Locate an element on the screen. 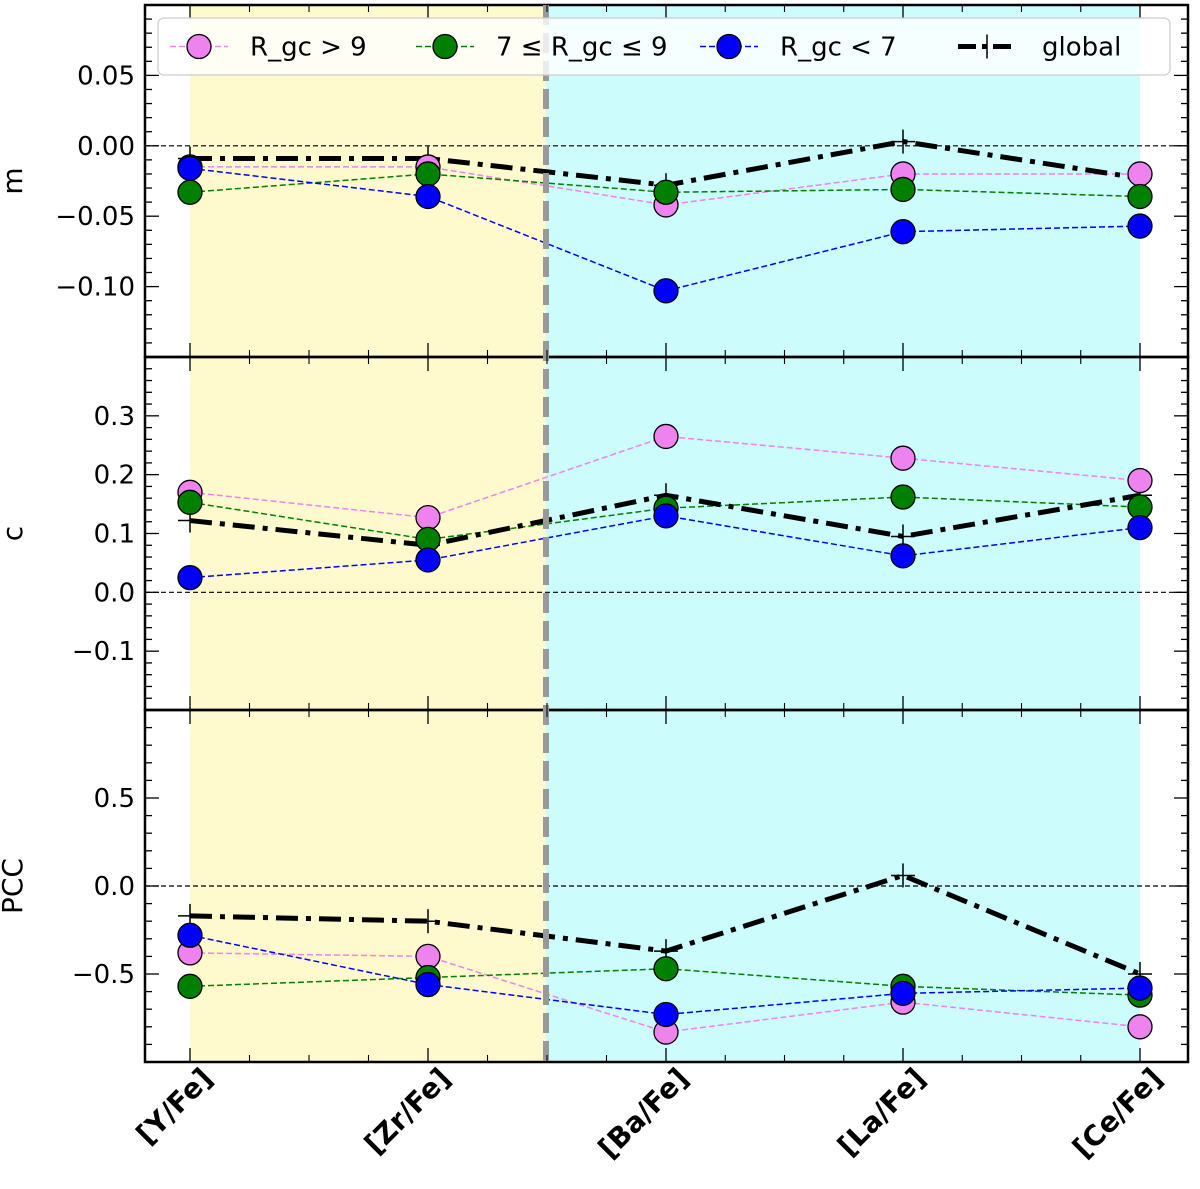 Image resolution: width=1200 pixels, height=1189 pixels. y-tick-label: −0.5 is located at coordinates (103, 975).